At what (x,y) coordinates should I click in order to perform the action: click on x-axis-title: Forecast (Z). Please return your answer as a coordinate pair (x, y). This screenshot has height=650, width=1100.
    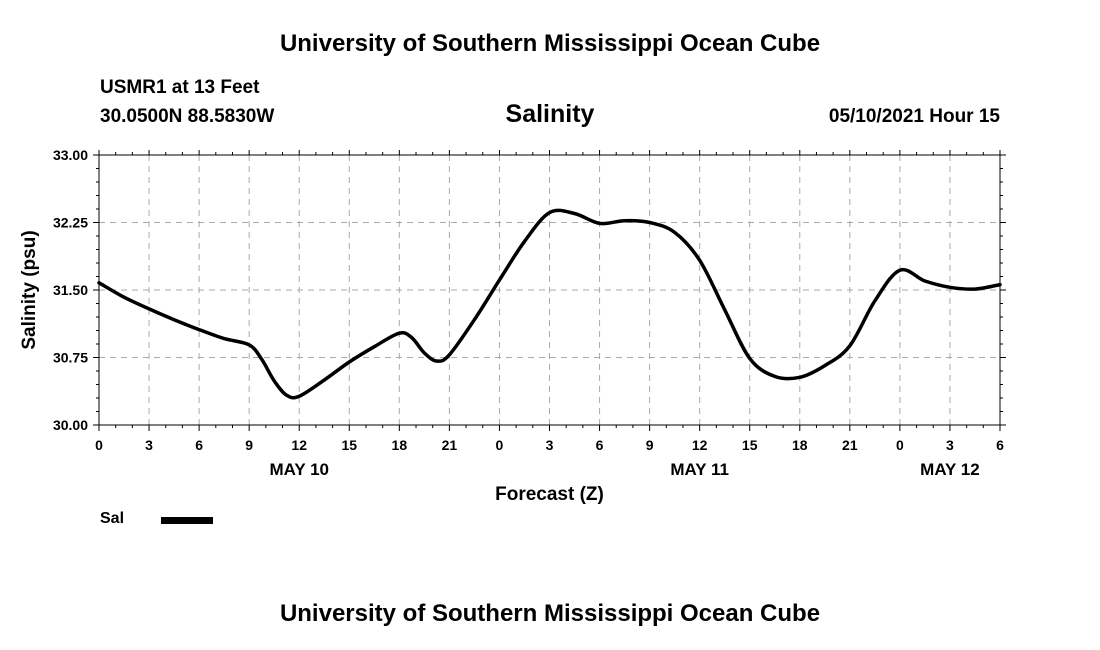
    Looking at the image, I should click on (549, 494).